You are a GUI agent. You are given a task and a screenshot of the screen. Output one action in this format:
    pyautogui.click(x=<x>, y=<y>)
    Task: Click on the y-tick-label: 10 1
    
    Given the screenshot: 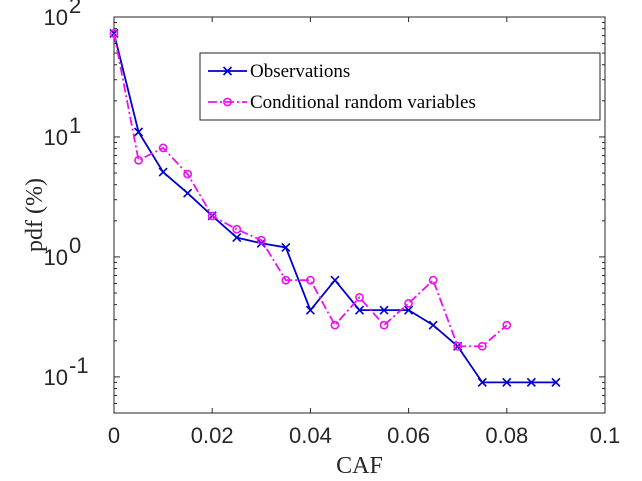 What is the action you would take?
    pyautogui.click(x=63, y=131)
    